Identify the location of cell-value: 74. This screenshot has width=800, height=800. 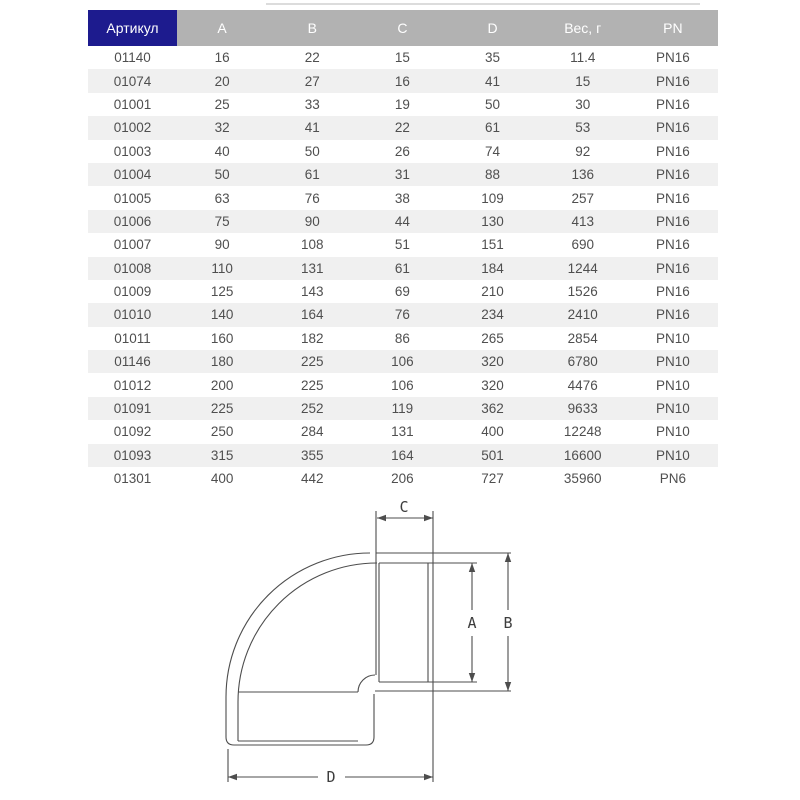
(493, 151).